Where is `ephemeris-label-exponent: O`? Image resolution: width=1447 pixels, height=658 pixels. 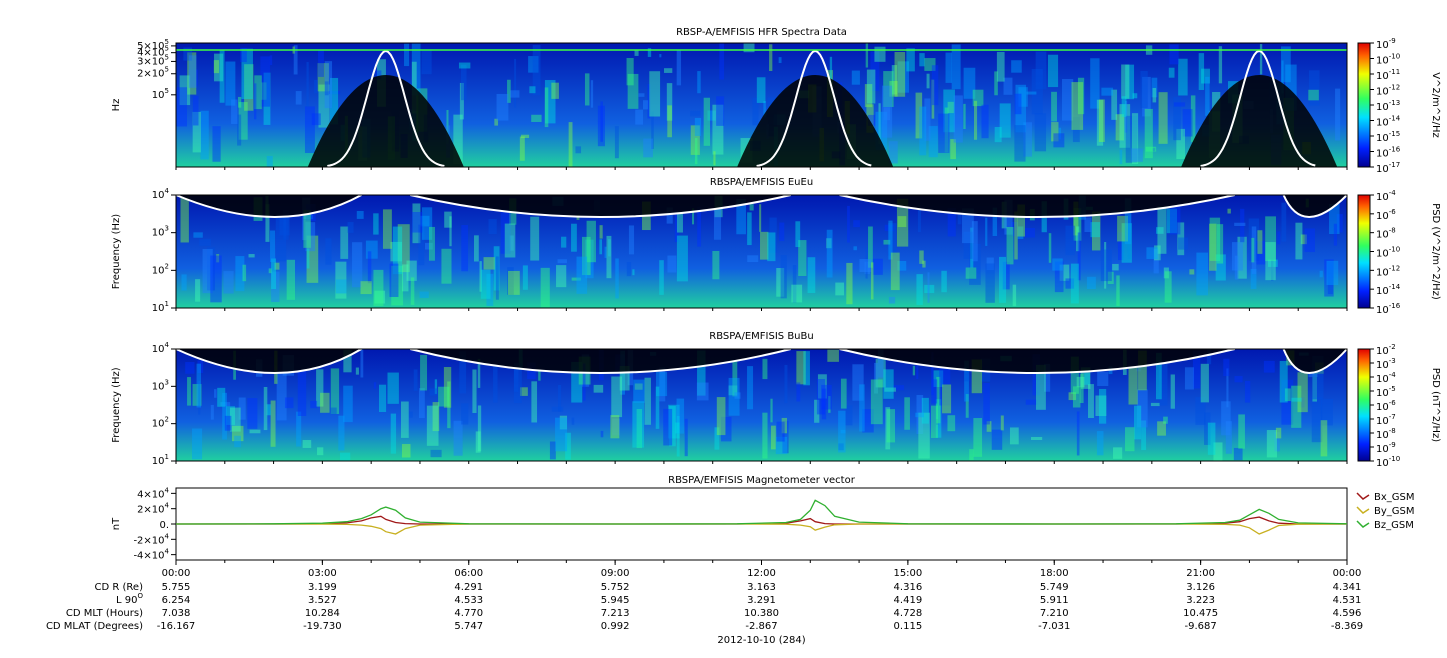 ephemeris-label-exponent: O is located at coordinates (140, 596).